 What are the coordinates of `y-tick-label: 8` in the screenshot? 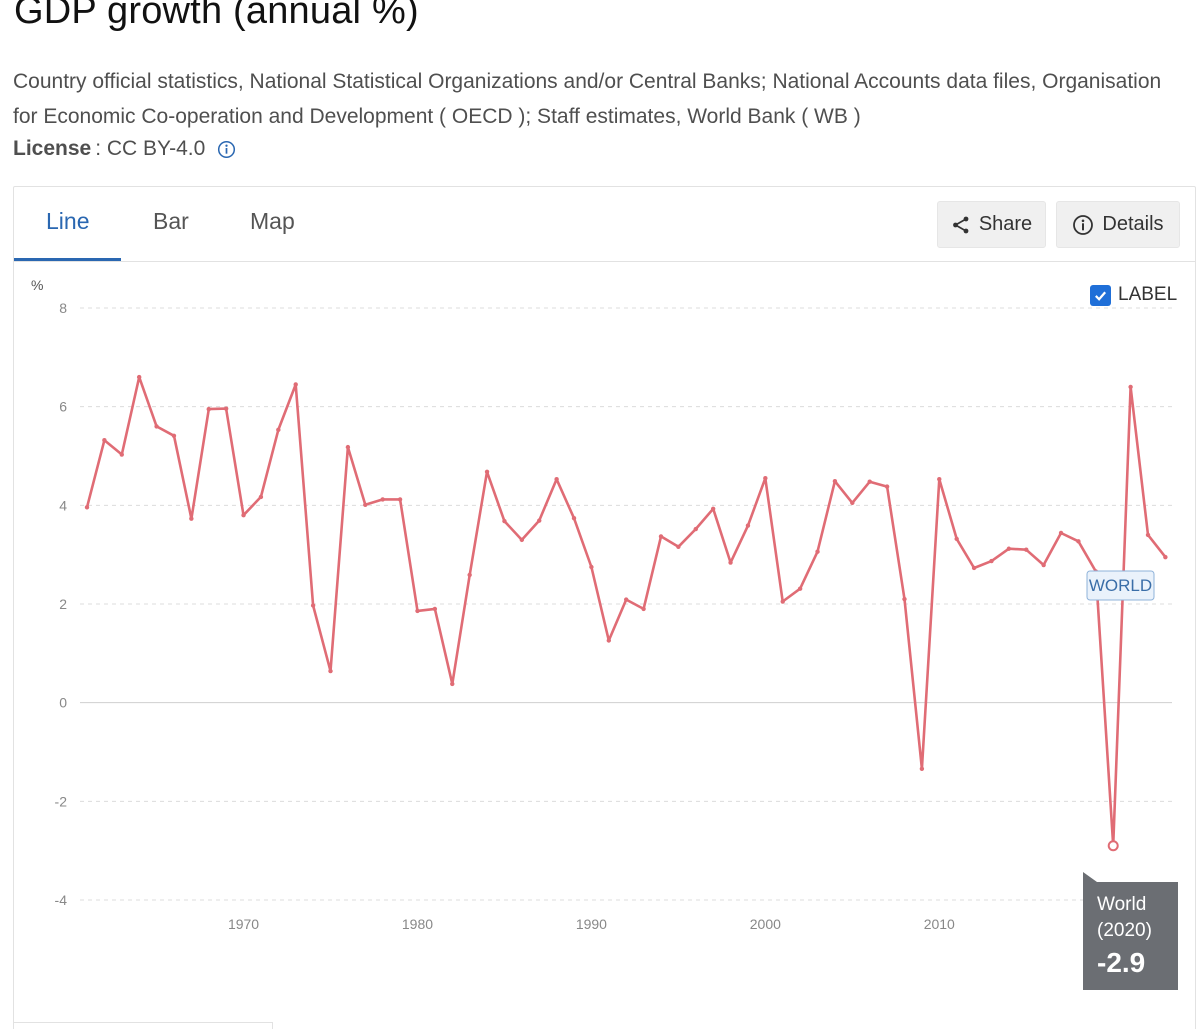 It's located at (63, 308).